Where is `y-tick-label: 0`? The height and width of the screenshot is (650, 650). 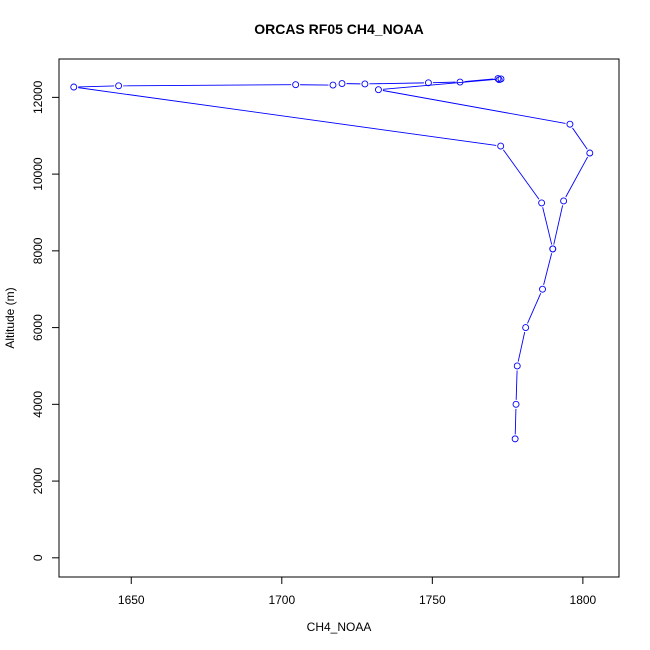 y-tick-label: 0 is located at coordinates (38, 557).